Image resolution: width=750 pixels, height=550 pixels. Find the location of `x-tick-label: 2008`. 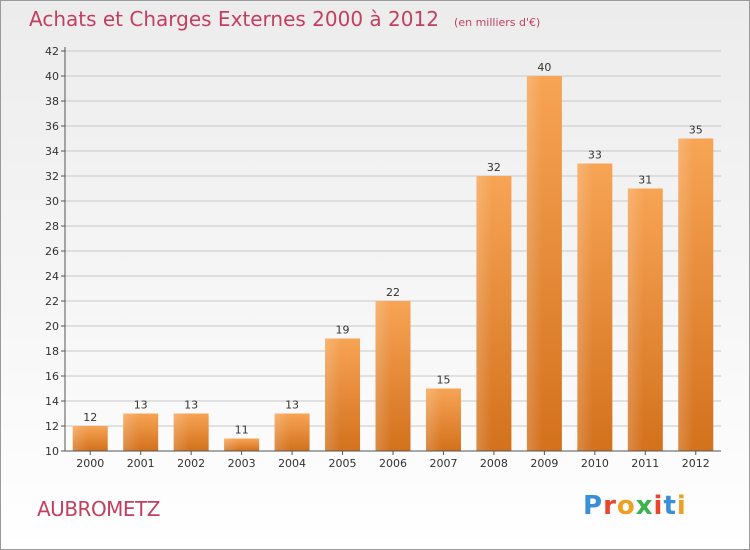

x-tick-label: 2008 is located at coordinates (494, 463).